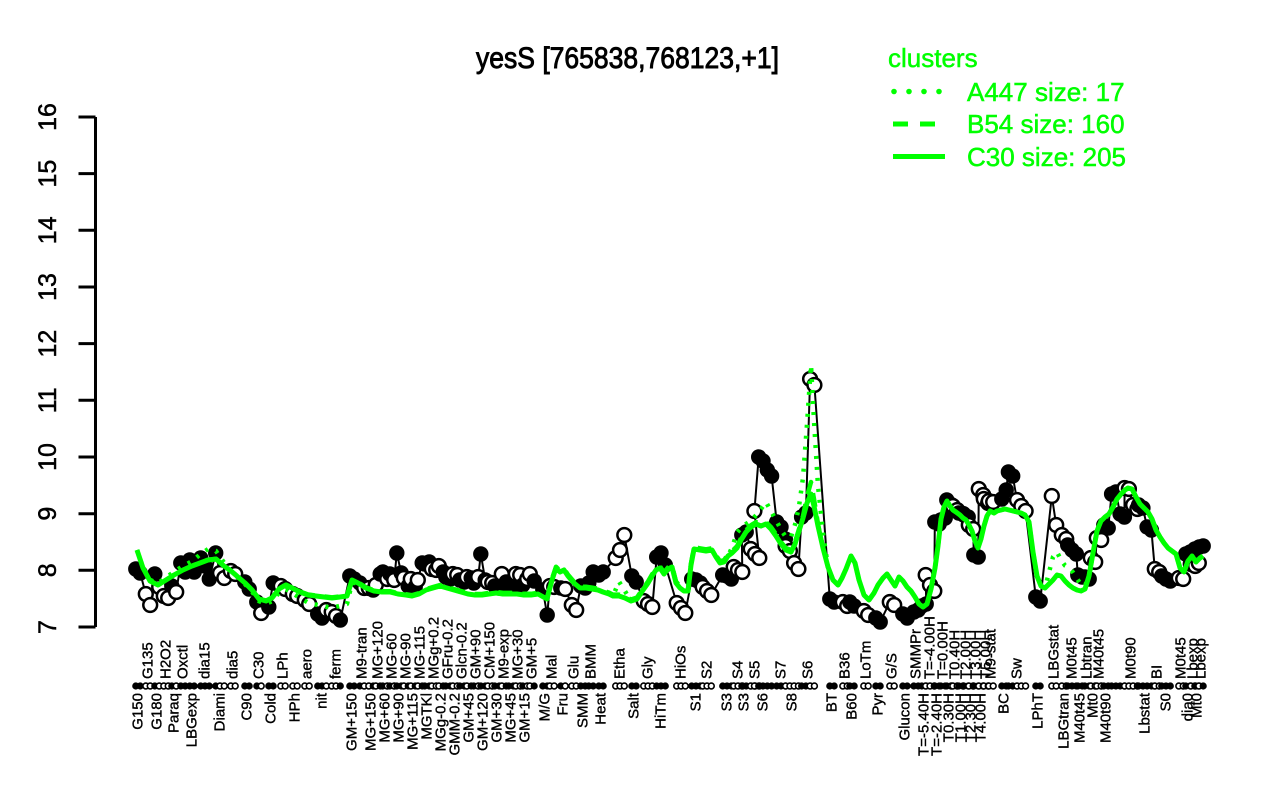 The height and width of the screenshot is (805, 1280). What do you see at coordinates (322, 700) in the screenshot?
I see `svg-text: nit` at bounding box center [322, 700].